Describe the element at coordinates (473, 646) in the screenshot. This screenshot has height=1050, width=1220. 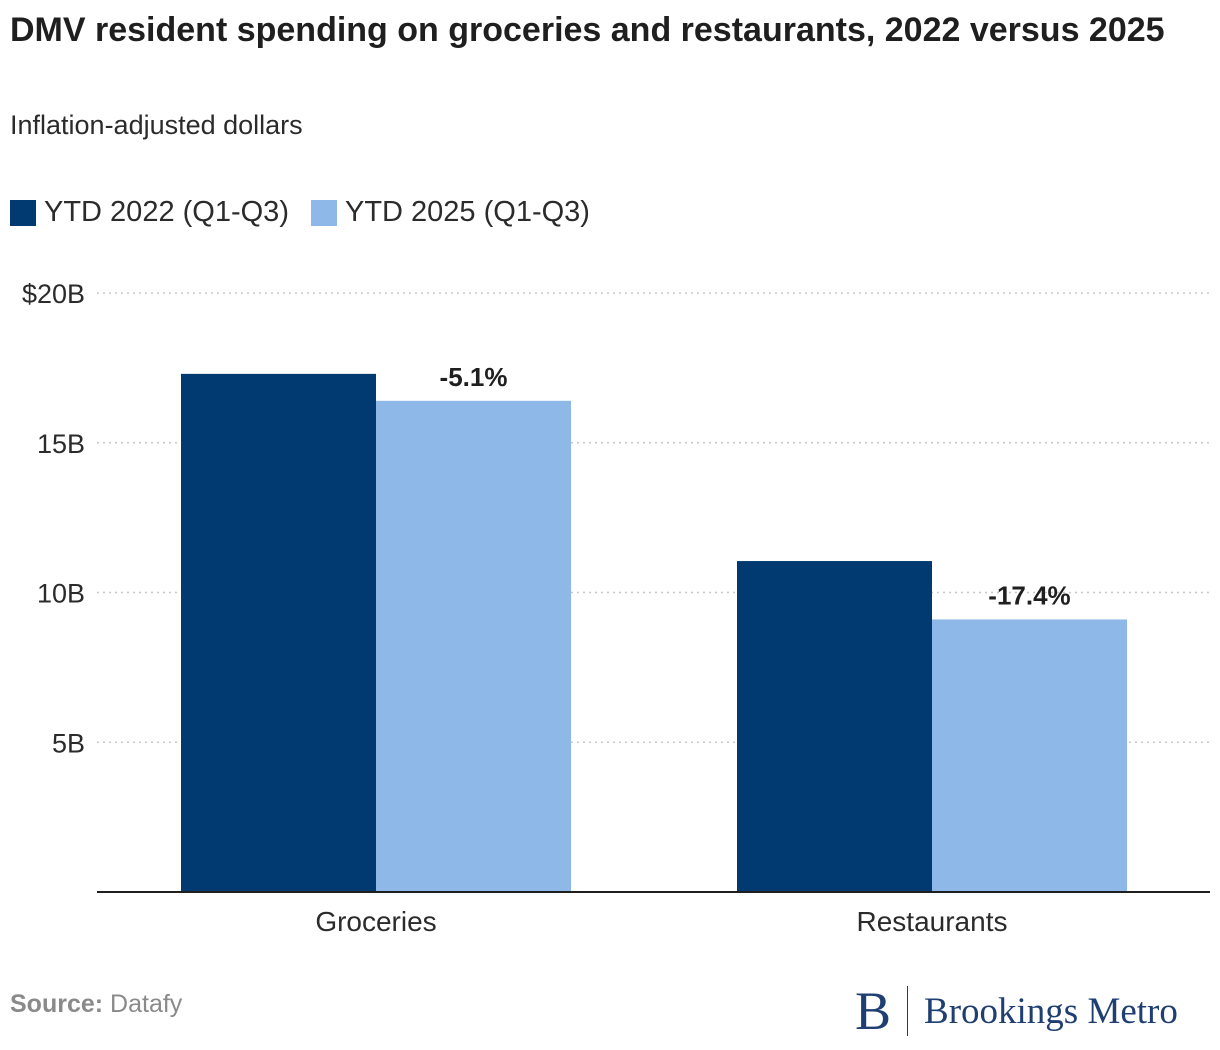
I see `bar-2025-groceries` at that location.